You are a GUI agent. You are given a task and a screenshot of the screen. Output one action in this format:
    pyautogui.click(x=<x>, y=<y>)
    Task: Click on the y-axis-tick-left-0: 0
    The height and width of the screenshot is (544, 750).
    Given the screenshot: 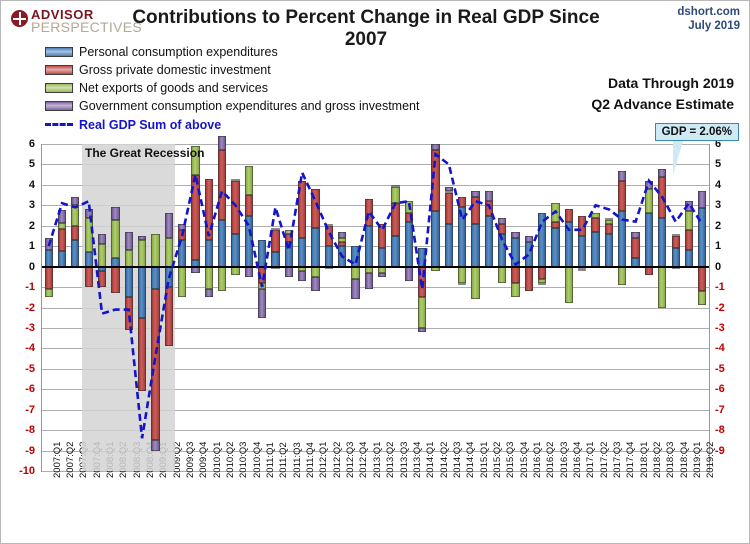 What is the action you would take?
    pyautogui.click(x=31, y=266)
    